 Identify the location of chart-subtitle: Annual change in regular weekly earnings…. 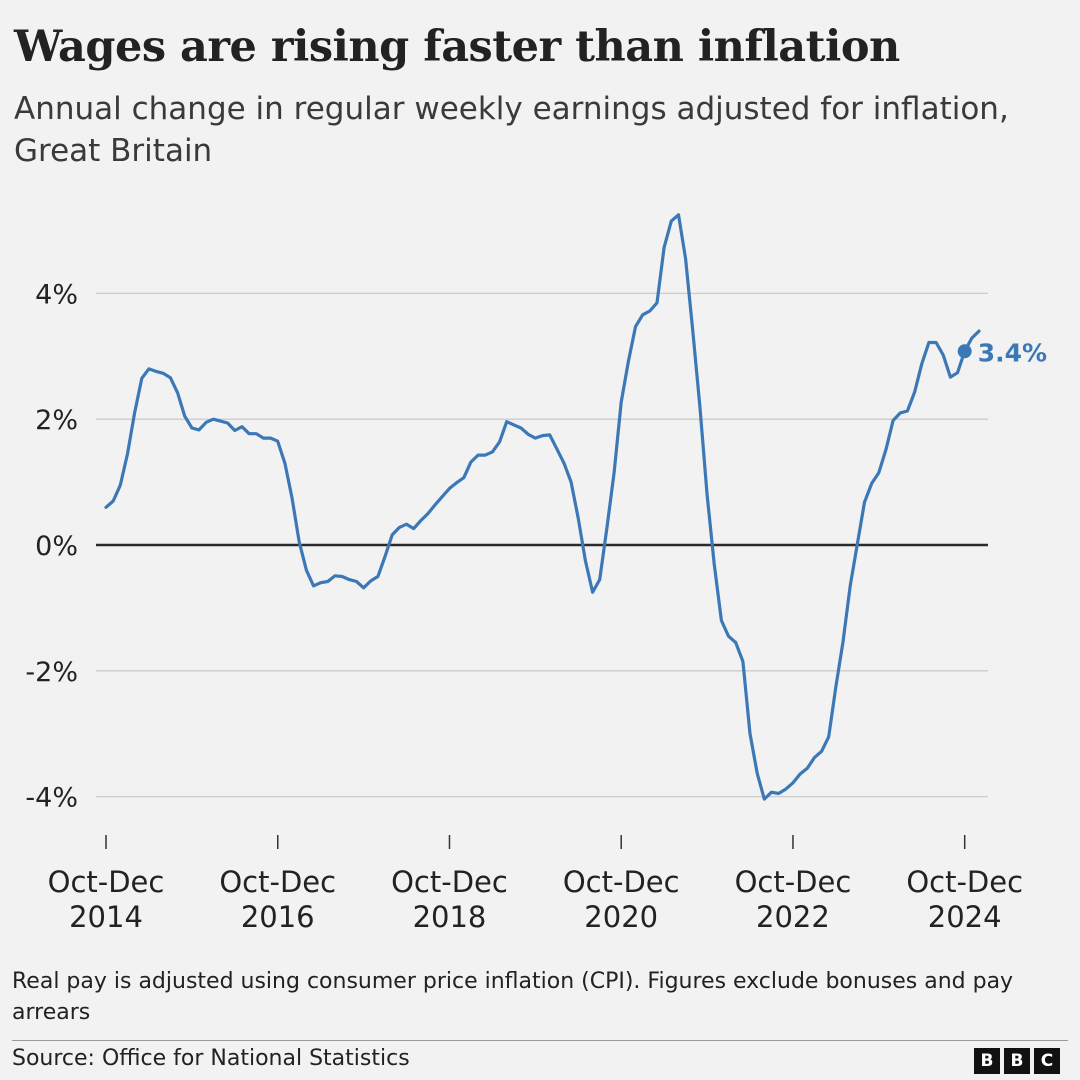
(511, 130).